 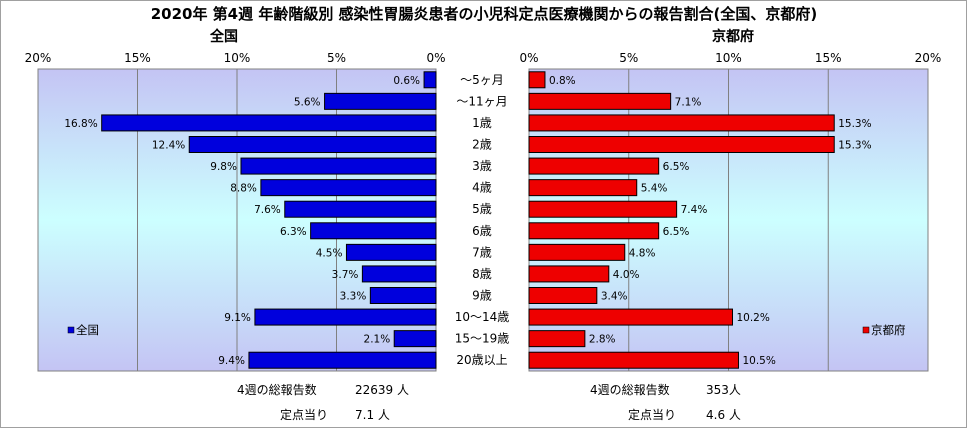 What do you see at coordinates (723, 390) in the screenshot?
I see `right-total-value: 353人` at bounding box center [723, 390].